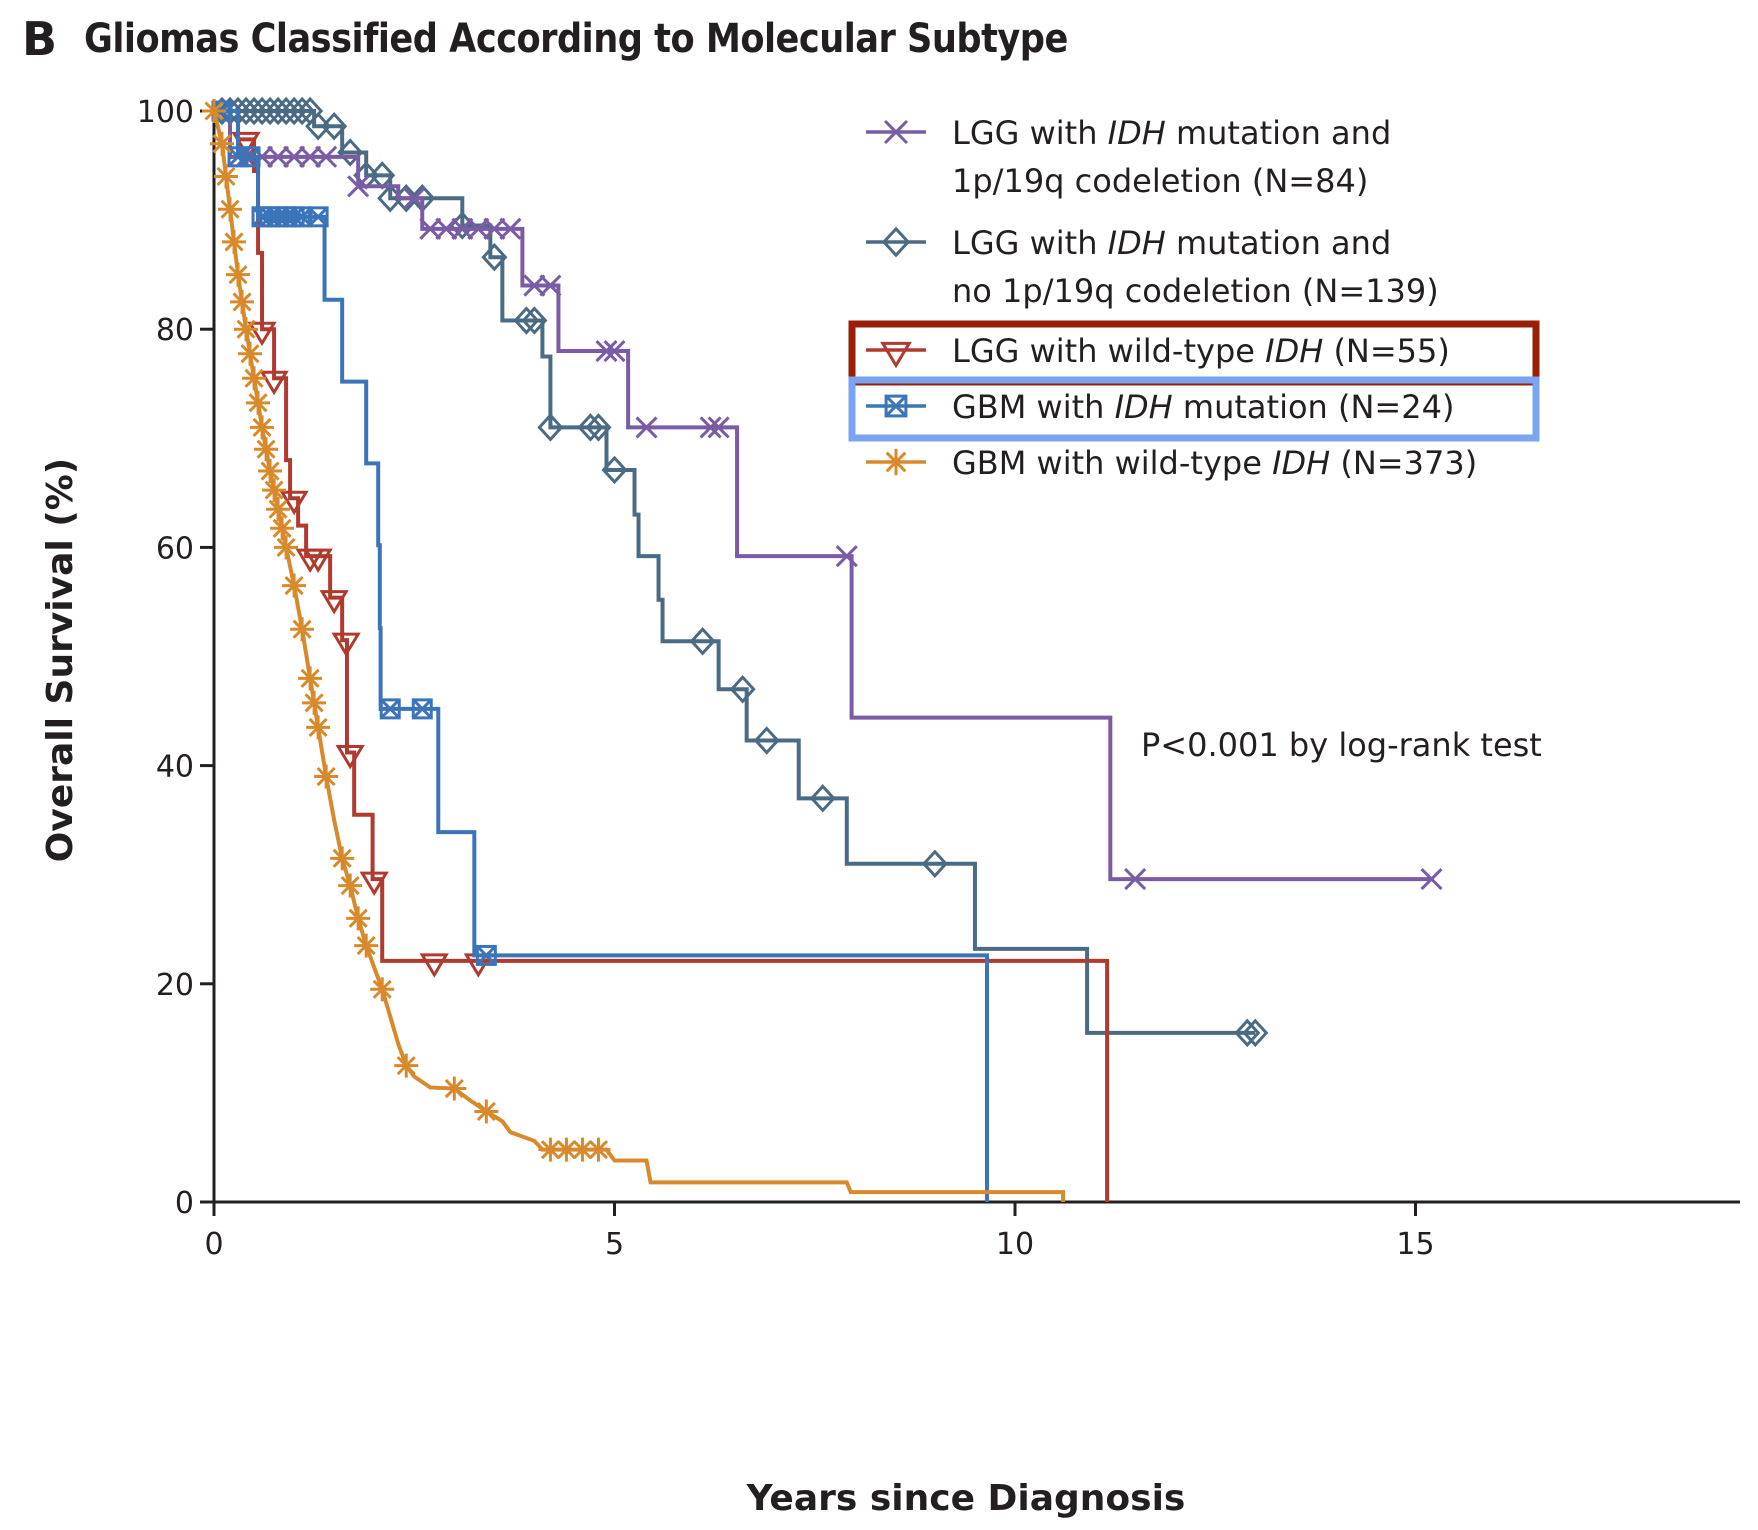 The image size is (1758, 1530). What do you see at coordinates (1278, 133) in the screenshot?
I see `legend-label-part: mutation and` at bounding box center [1278, 133].